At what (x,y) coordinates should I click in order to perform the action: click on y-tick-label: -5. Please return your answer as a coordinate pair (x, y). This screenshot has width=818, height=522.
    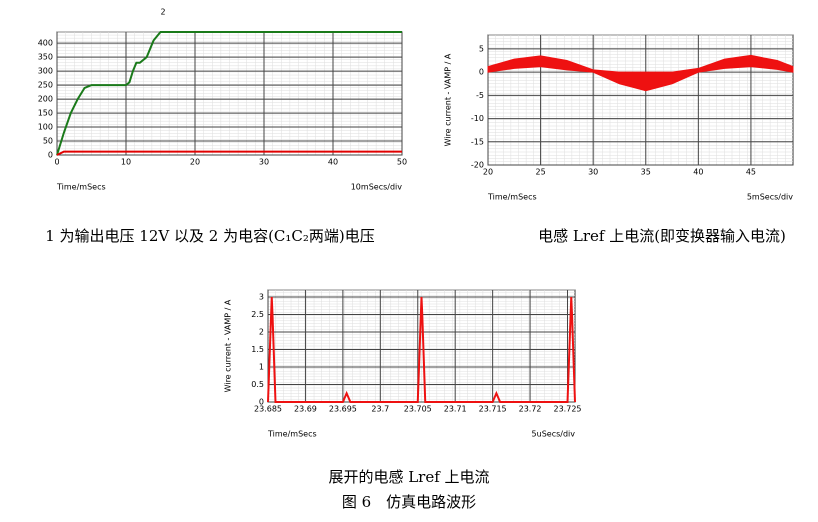
    Looking at the image, I should click on (480, 95).